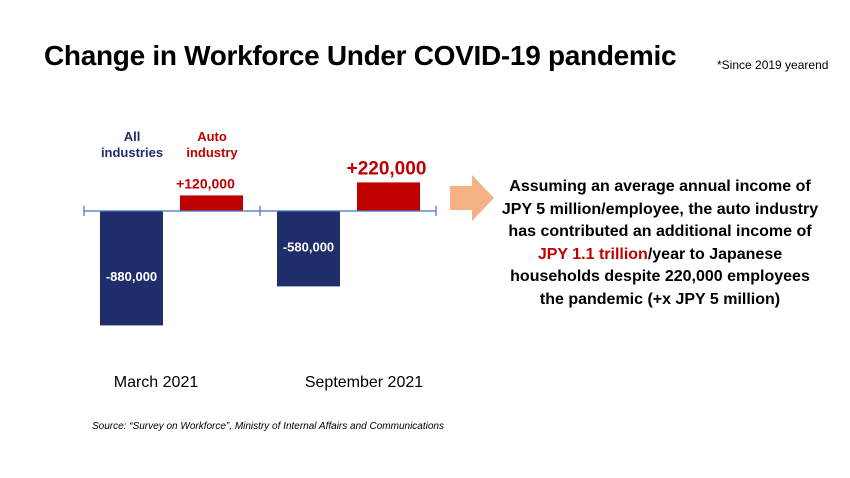  I want to click on category-label-1: March 2021, so click(156, 382).